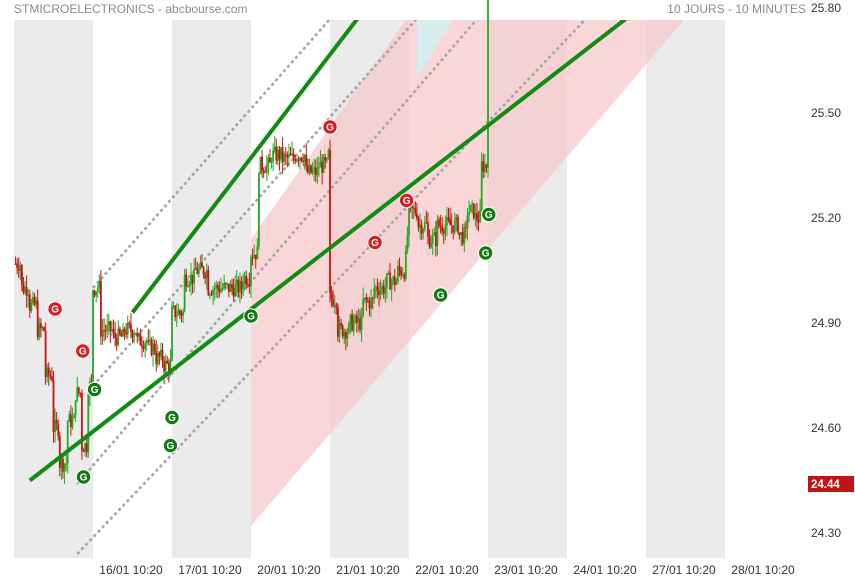 This screenshot has height=580, width=855. Describe the element at coordinates (831, 484) in the screenshot. I see `low-price-label: 24.44` at that location.